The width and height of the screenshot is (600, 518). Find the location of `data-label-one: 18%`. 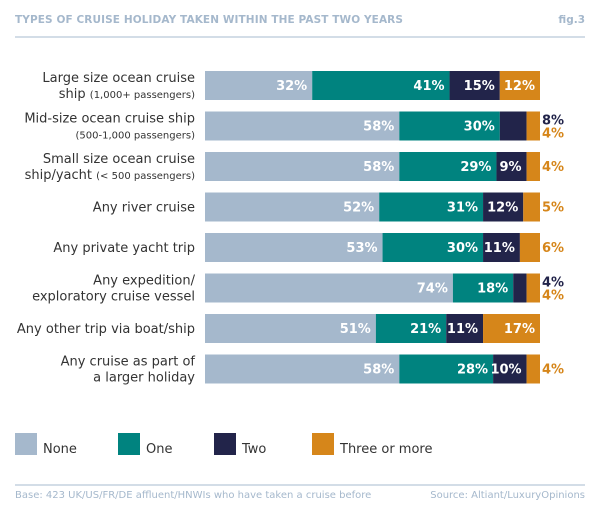

data-label-one: 18% is located at coordinates (492, 289).